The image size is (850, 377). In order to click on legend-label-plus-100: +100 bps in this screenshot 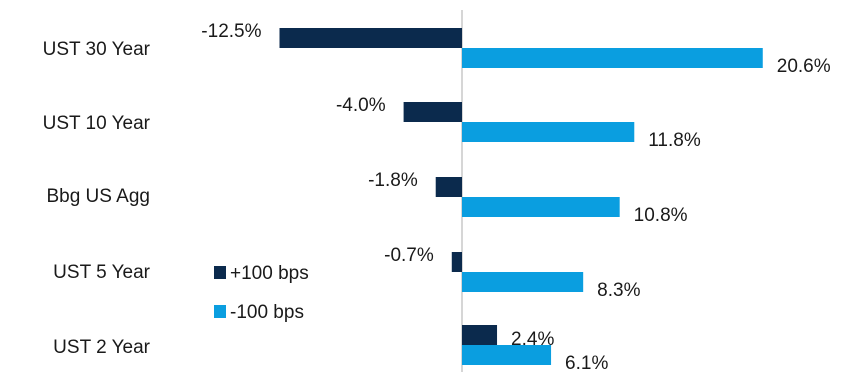, I will do `click(269, 273)`.